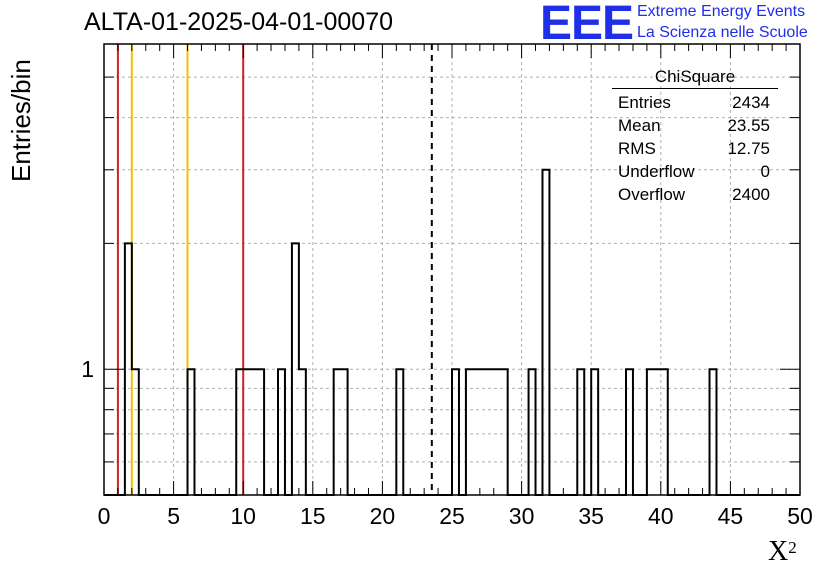 Image resolution: width=836 pixels, height=572 pixels. I want to click on stats-row: Mean 23.55, so click(695, 125).